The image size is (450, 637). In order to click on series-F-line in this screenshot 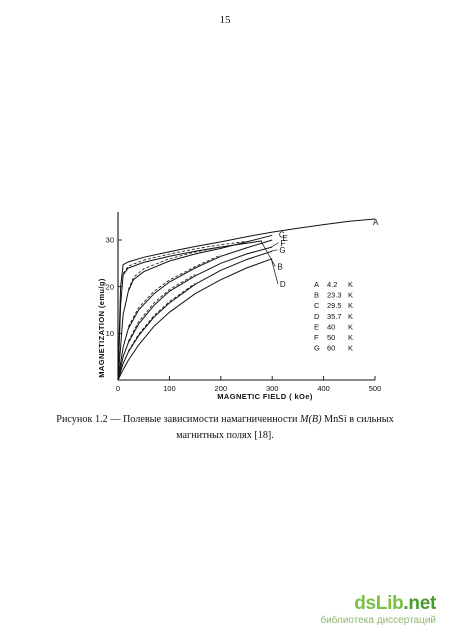, I will do `click(195, 313)`.